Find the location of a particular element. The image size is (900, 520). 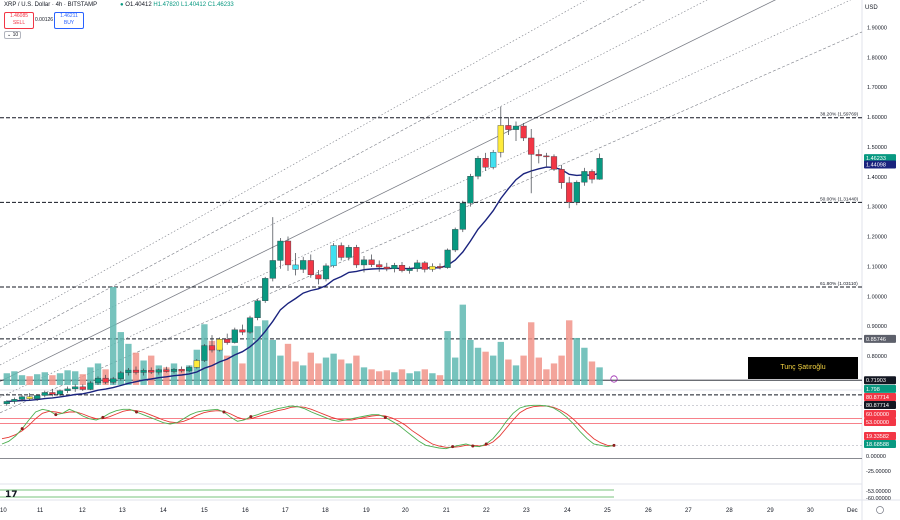

time-tick-label: 16 is located at coordinates (245, 511).